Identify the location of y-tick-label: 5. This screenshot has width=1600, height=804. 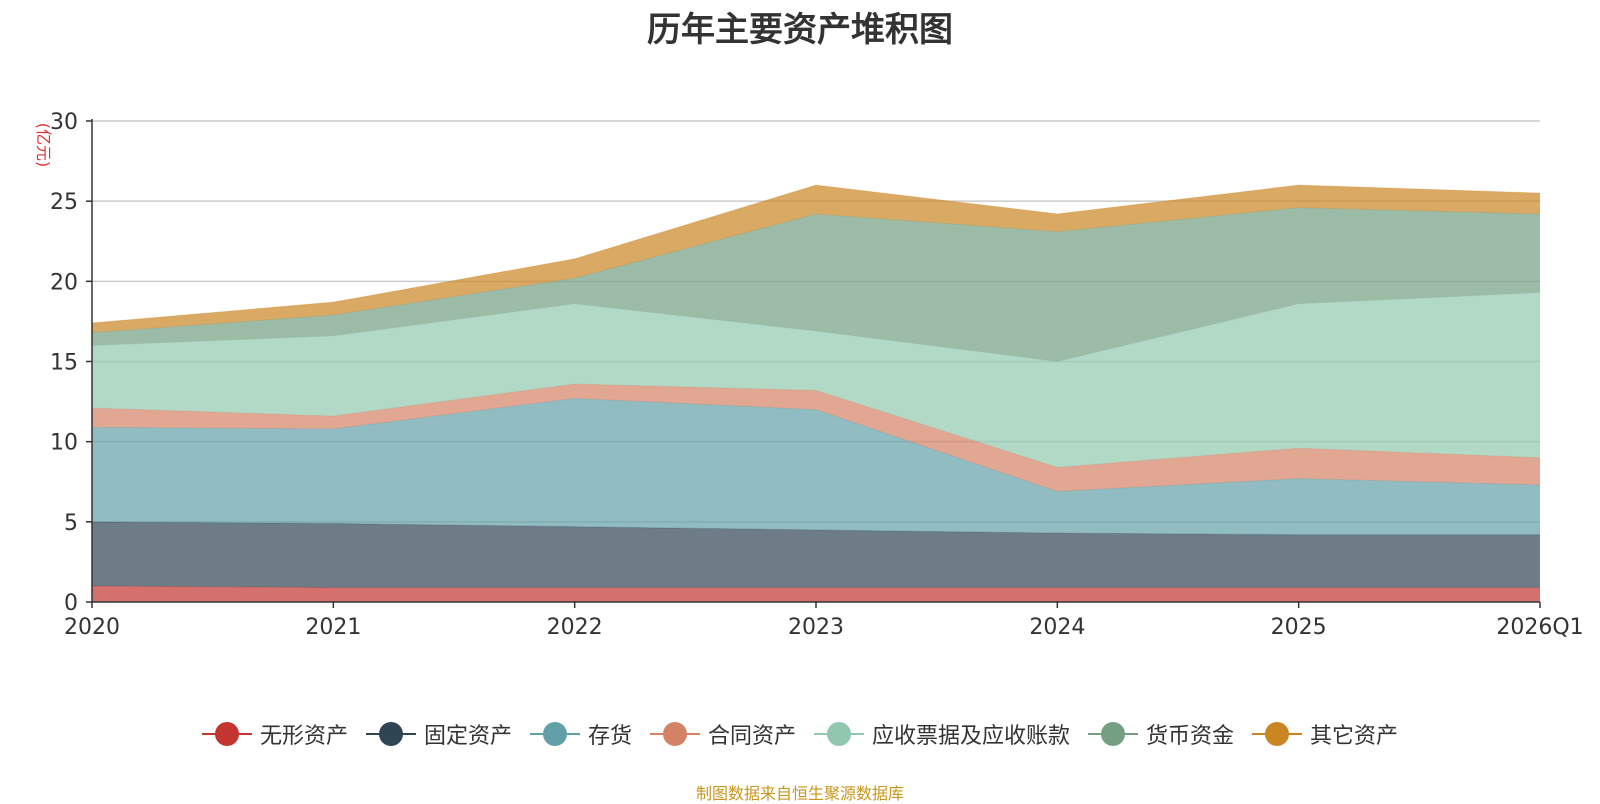
(71, 523).